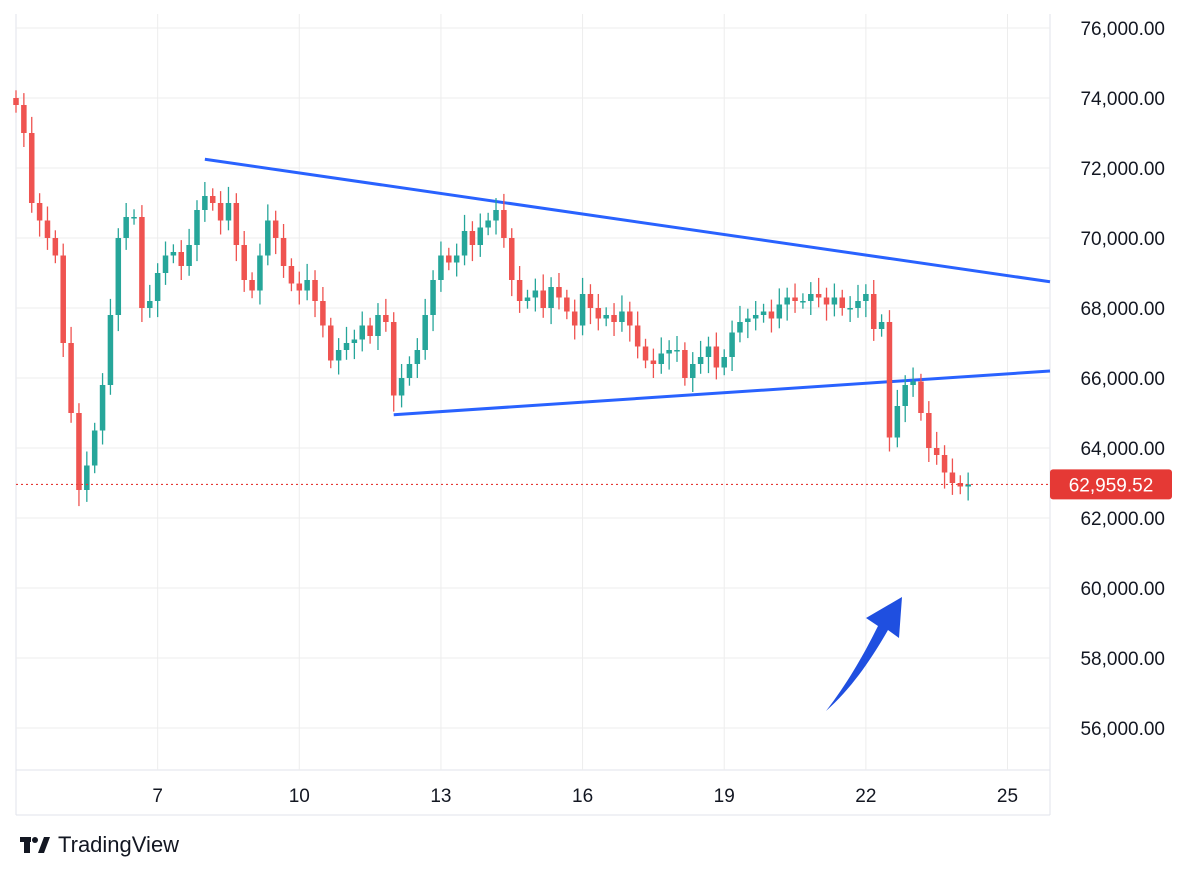  Describe the element at coordinates (722, 393) in the screenshot. I see `lower-trendline` at that location.